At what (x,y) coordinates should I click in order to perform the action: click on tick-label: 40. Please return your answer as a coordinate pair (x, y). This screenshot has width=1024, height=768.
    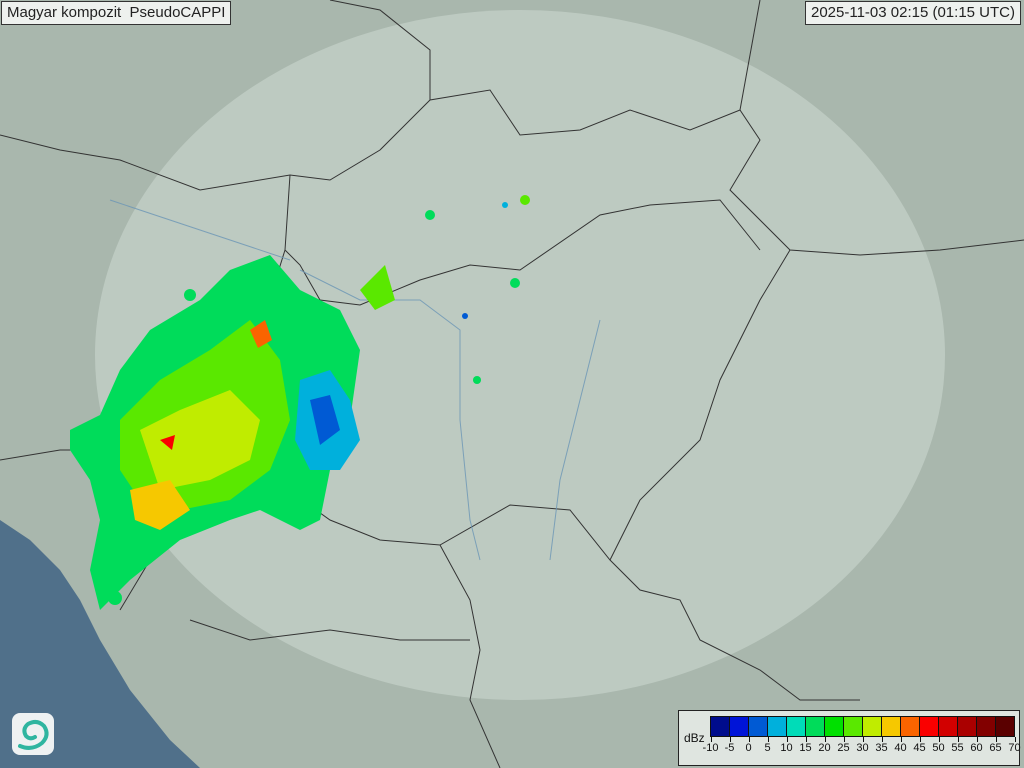
    Looking at the image, I should click on (900, 748).